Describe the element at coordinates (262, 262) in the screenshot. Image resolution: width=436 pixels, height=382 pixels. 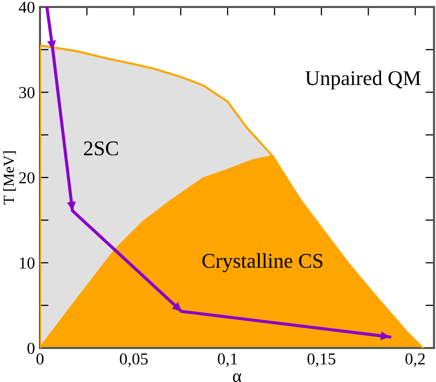
I see `annotation: Crystalline CS` at that location.